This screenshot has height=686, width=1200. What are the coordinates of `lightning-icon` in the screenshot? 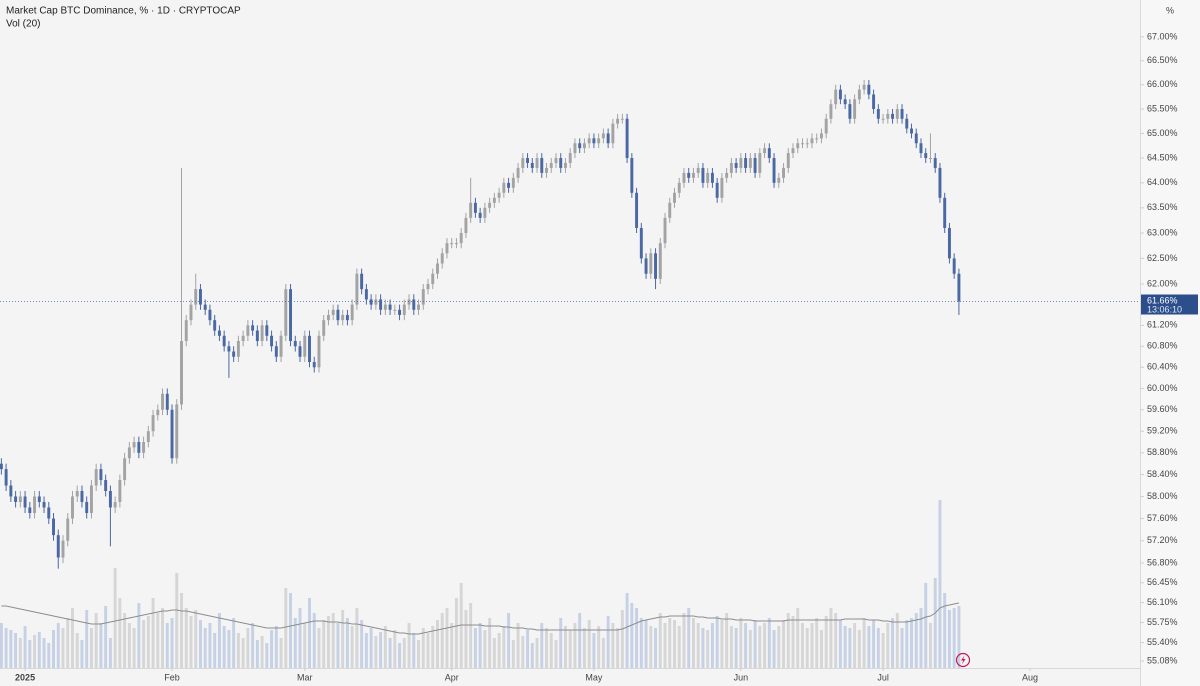 It's located at (963, 660).